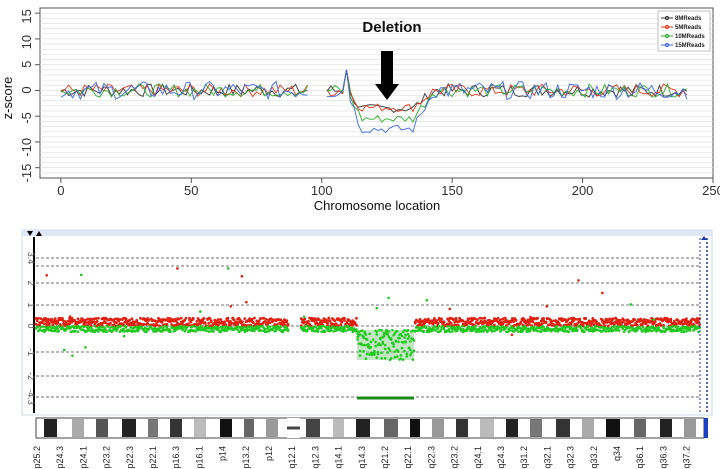 The width and height of the screenshot is (720, 469). I want to click on y-tick-label: 0, so click(26, 89).